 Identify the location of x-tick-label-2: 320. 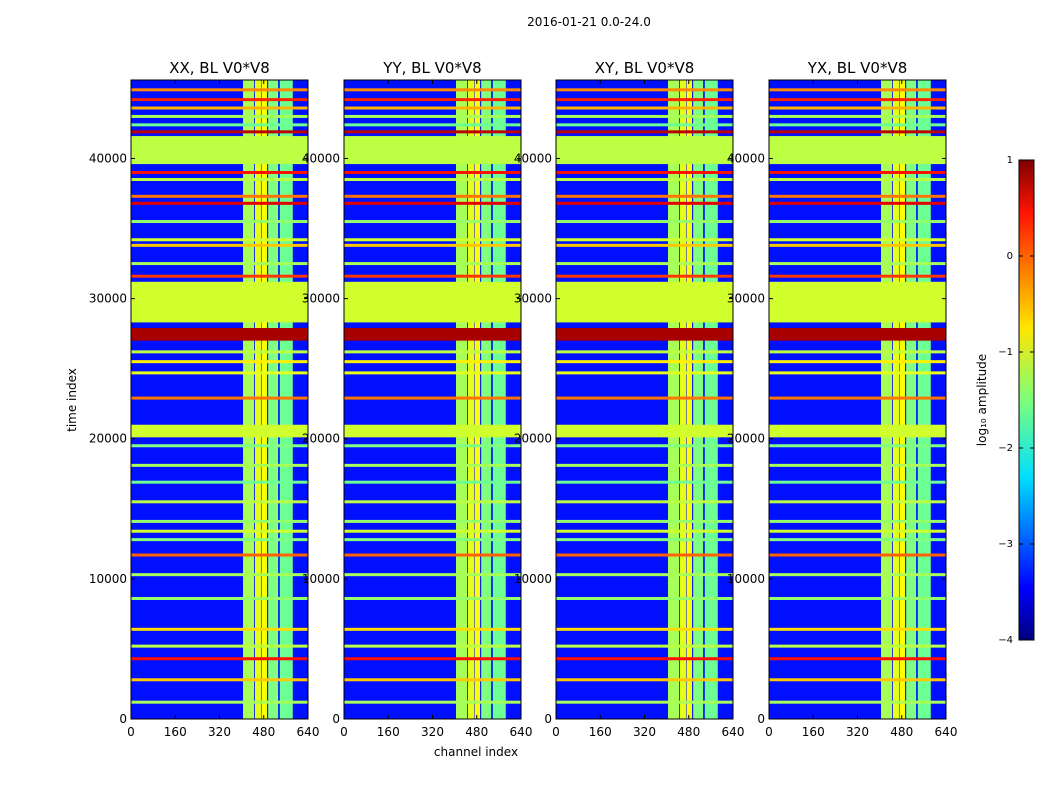
(432, 732).